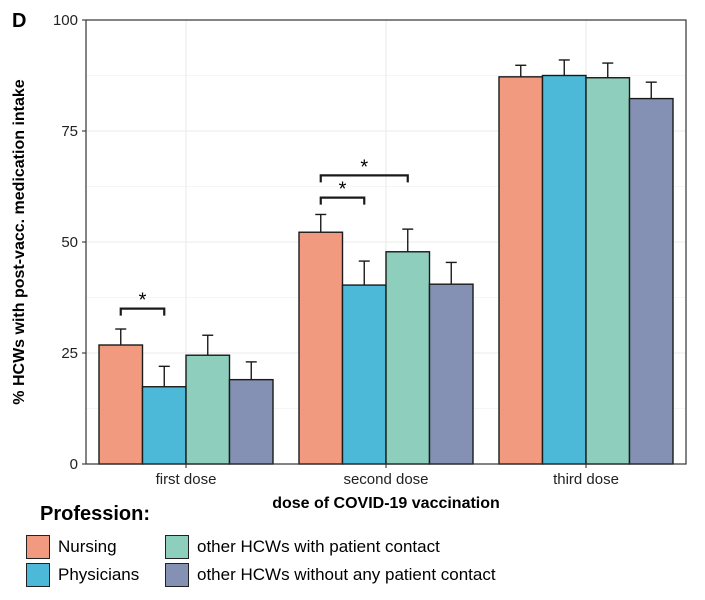 The height and width of the screenshot is (600, 705). Describe the element at coordinates (346, 574) in the screenshot. I see `legend-label-other-without-contact: other HCWs without any patient contact` at that location.